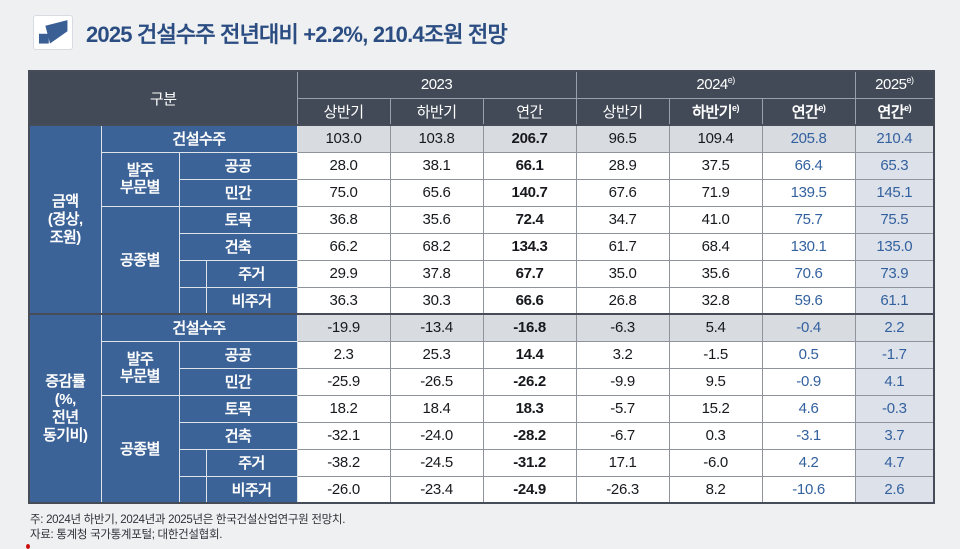  What do you see at coordinates (343, 192) in the screenshot?
I see `cell: 75.0` at bounding box center [343, 192].